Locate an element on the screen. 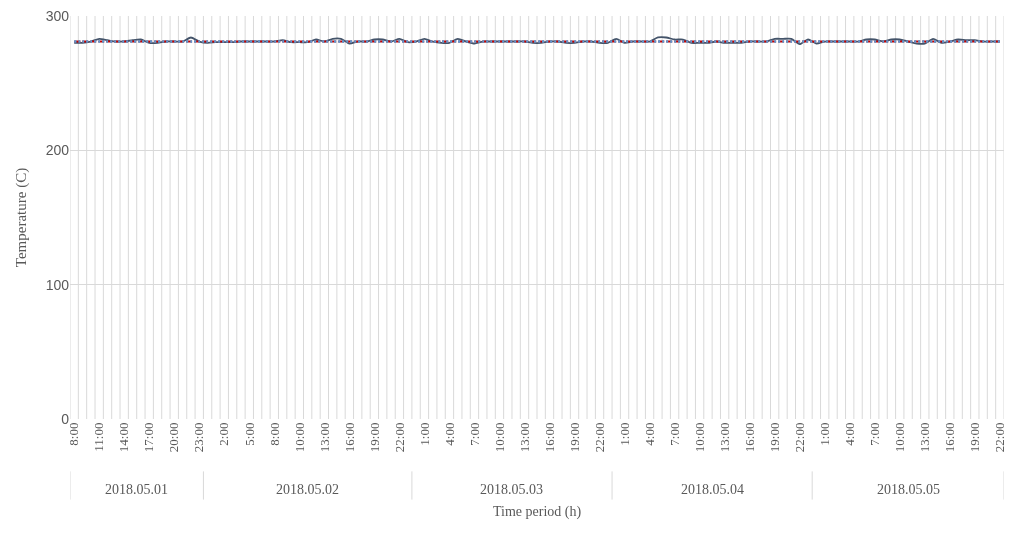 This screenshot has width=1011, height=544. y-tick-label: 200 is located at coordinates (57, 150).